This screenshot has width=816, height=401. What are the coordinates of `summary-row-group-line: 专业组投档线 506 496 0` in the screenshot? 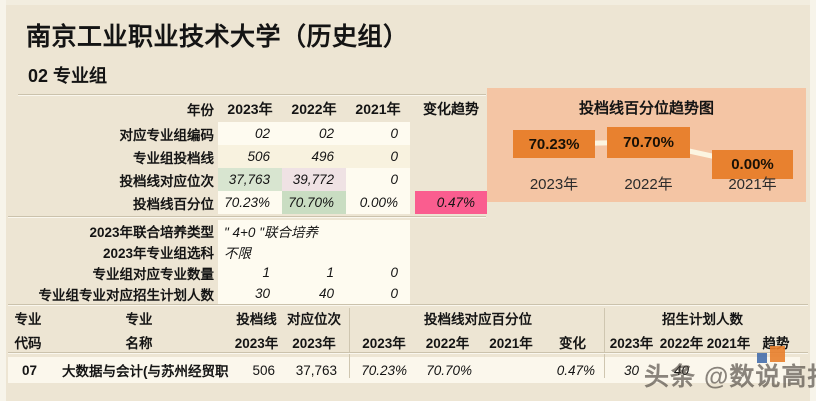 It's located at (247, 156).